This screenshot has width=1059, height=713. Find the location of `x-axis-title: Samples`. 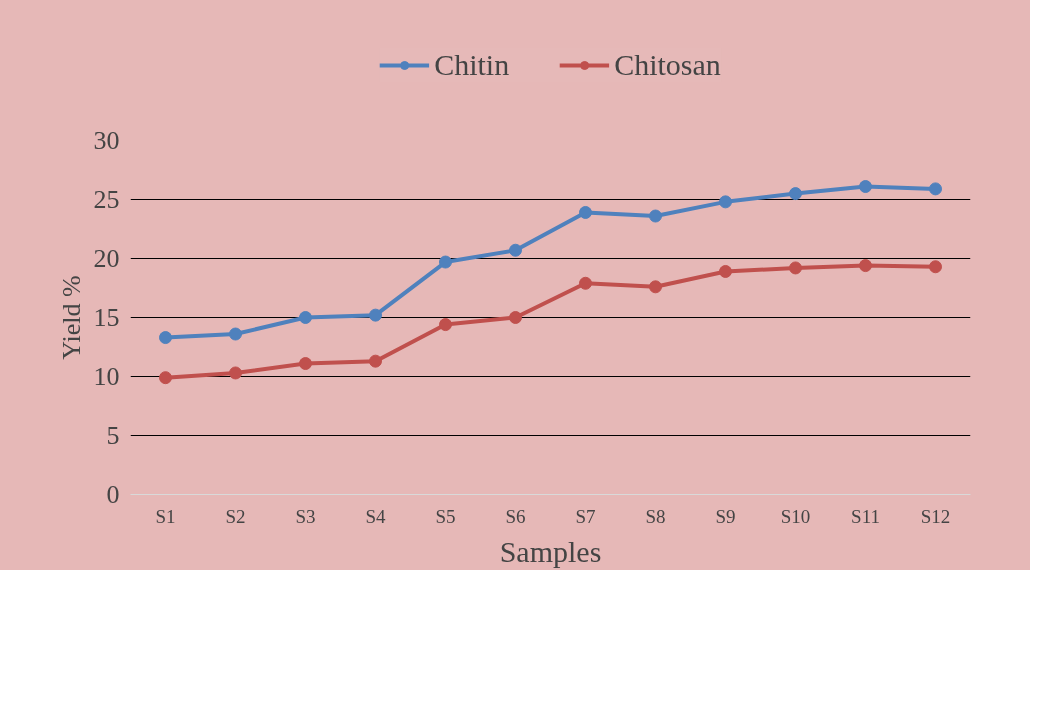

x-axis-title: Samples is located at coordinates (550, 551).